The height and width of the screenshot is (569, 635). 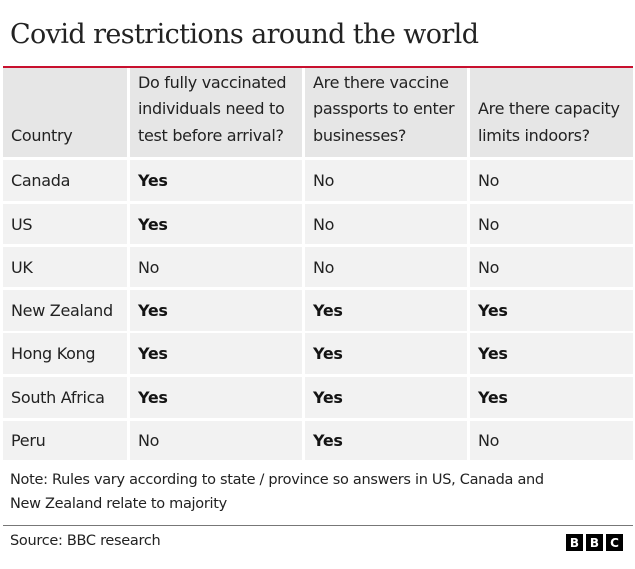 I want to click on source-text: Source: BBC research, so click(x=85, y=541).